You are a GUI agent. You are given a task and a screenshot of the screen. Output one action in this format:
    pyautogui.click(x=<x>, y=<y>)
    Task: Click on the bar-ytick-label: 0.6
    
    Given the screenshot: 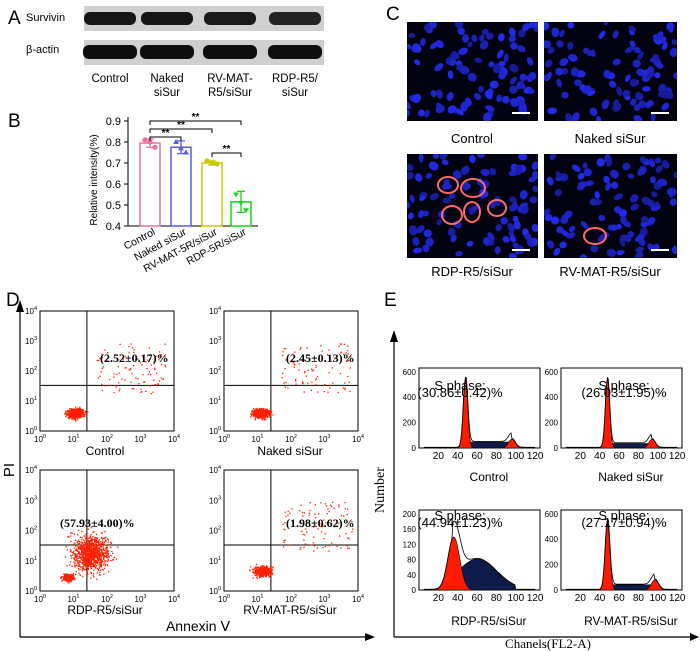 What is the action you would take?
    pyautogui.click(x=113, y=185)
    